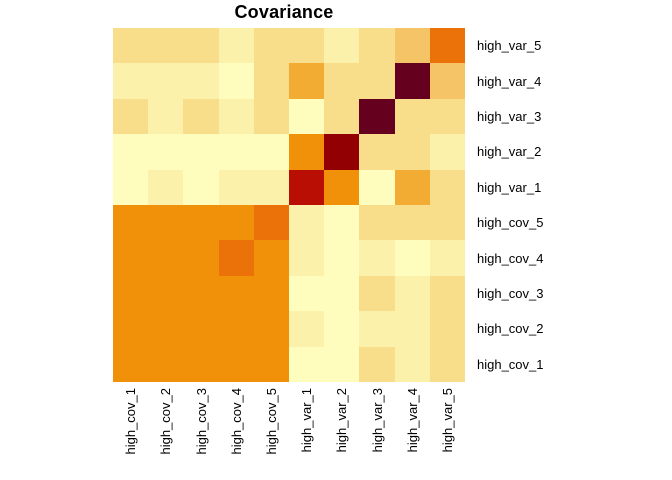 The width and height of the screenshot is (672, 480). I want to click on row-label-high_var_4: high_var_4, so click(509, 81).